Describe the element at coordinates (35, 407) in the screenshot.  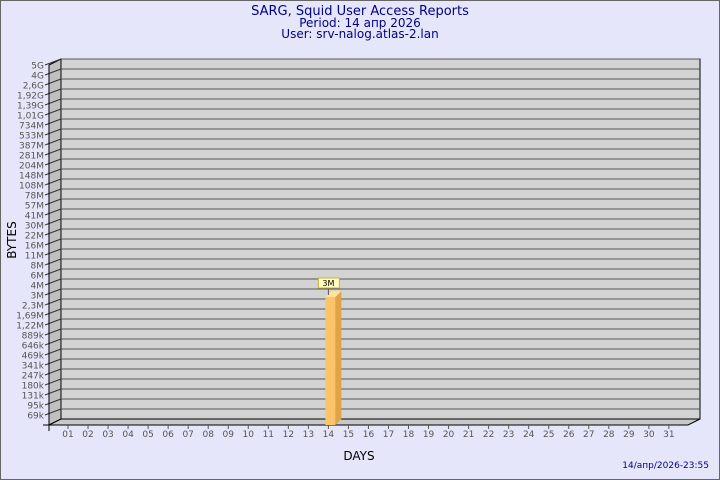
I see `y-tick-label: 95k` at that location.